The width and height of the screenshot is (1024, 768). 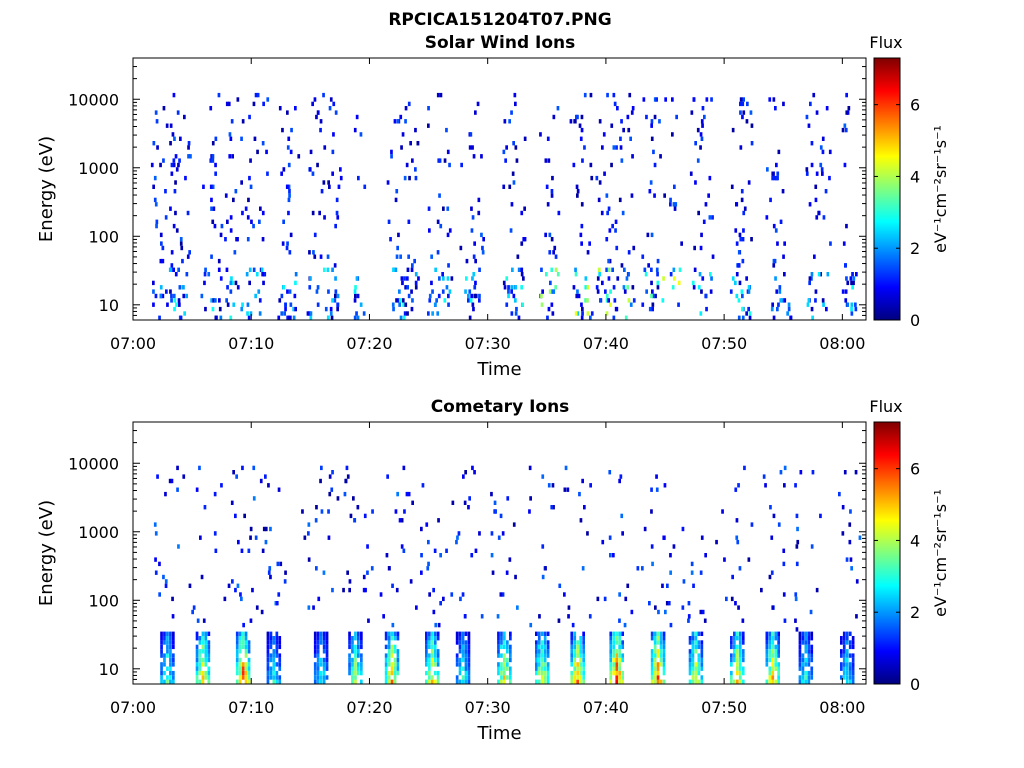 What do you see at coordinates (93, 99) in the screenshot?
I see `y-tick-label: 10000` at bounding box center [93, 99].